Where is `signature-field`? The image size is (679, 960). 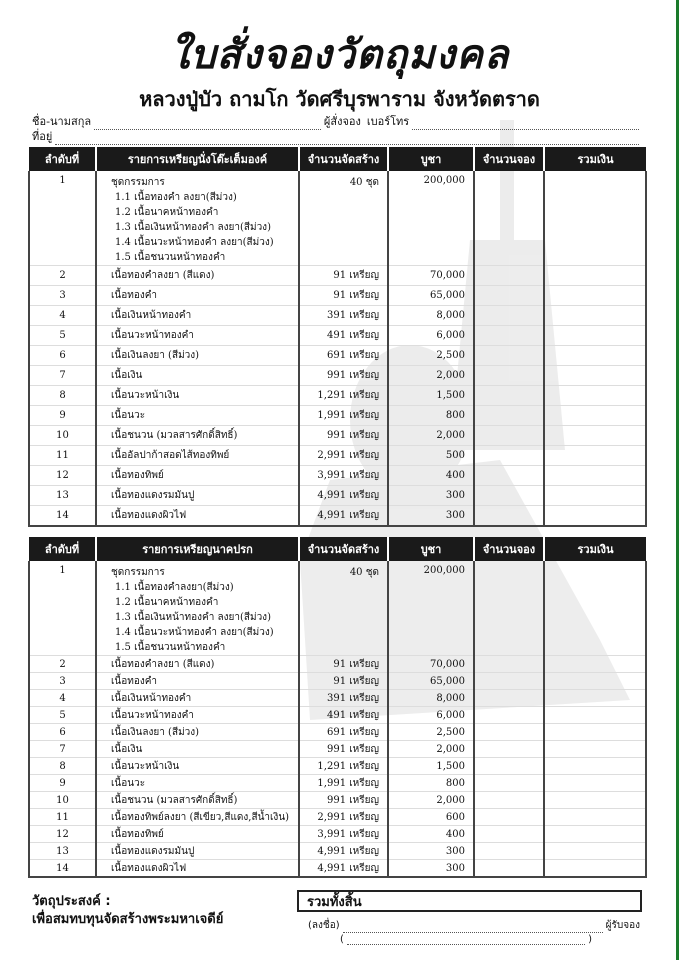 signature-field is located at coordinates (472, 927).